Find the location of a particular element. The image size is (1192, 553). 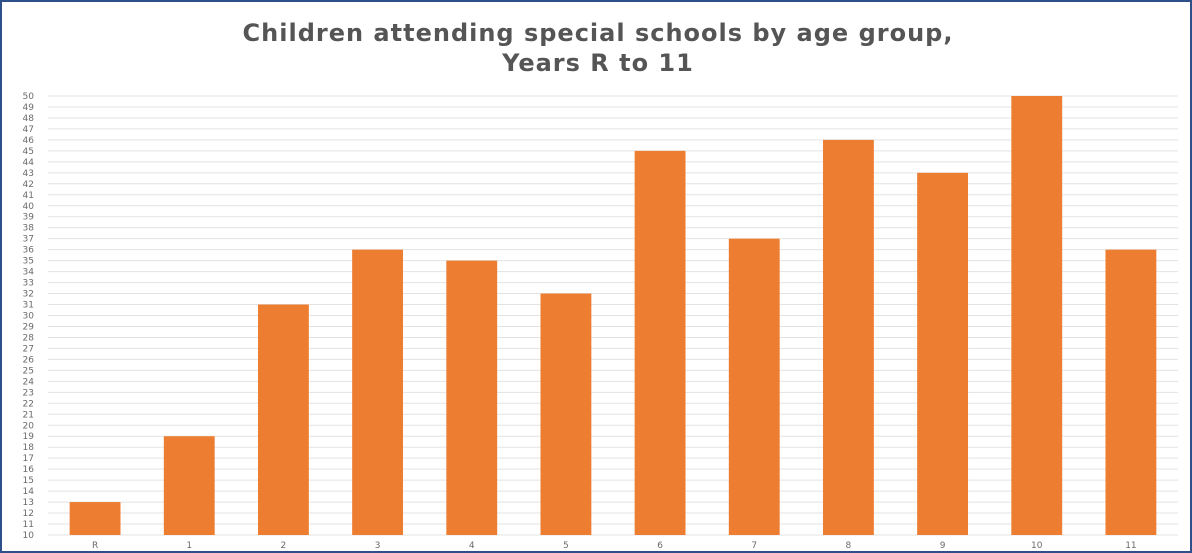

y-tick-label: 24 is located at coordinates (29, 382).